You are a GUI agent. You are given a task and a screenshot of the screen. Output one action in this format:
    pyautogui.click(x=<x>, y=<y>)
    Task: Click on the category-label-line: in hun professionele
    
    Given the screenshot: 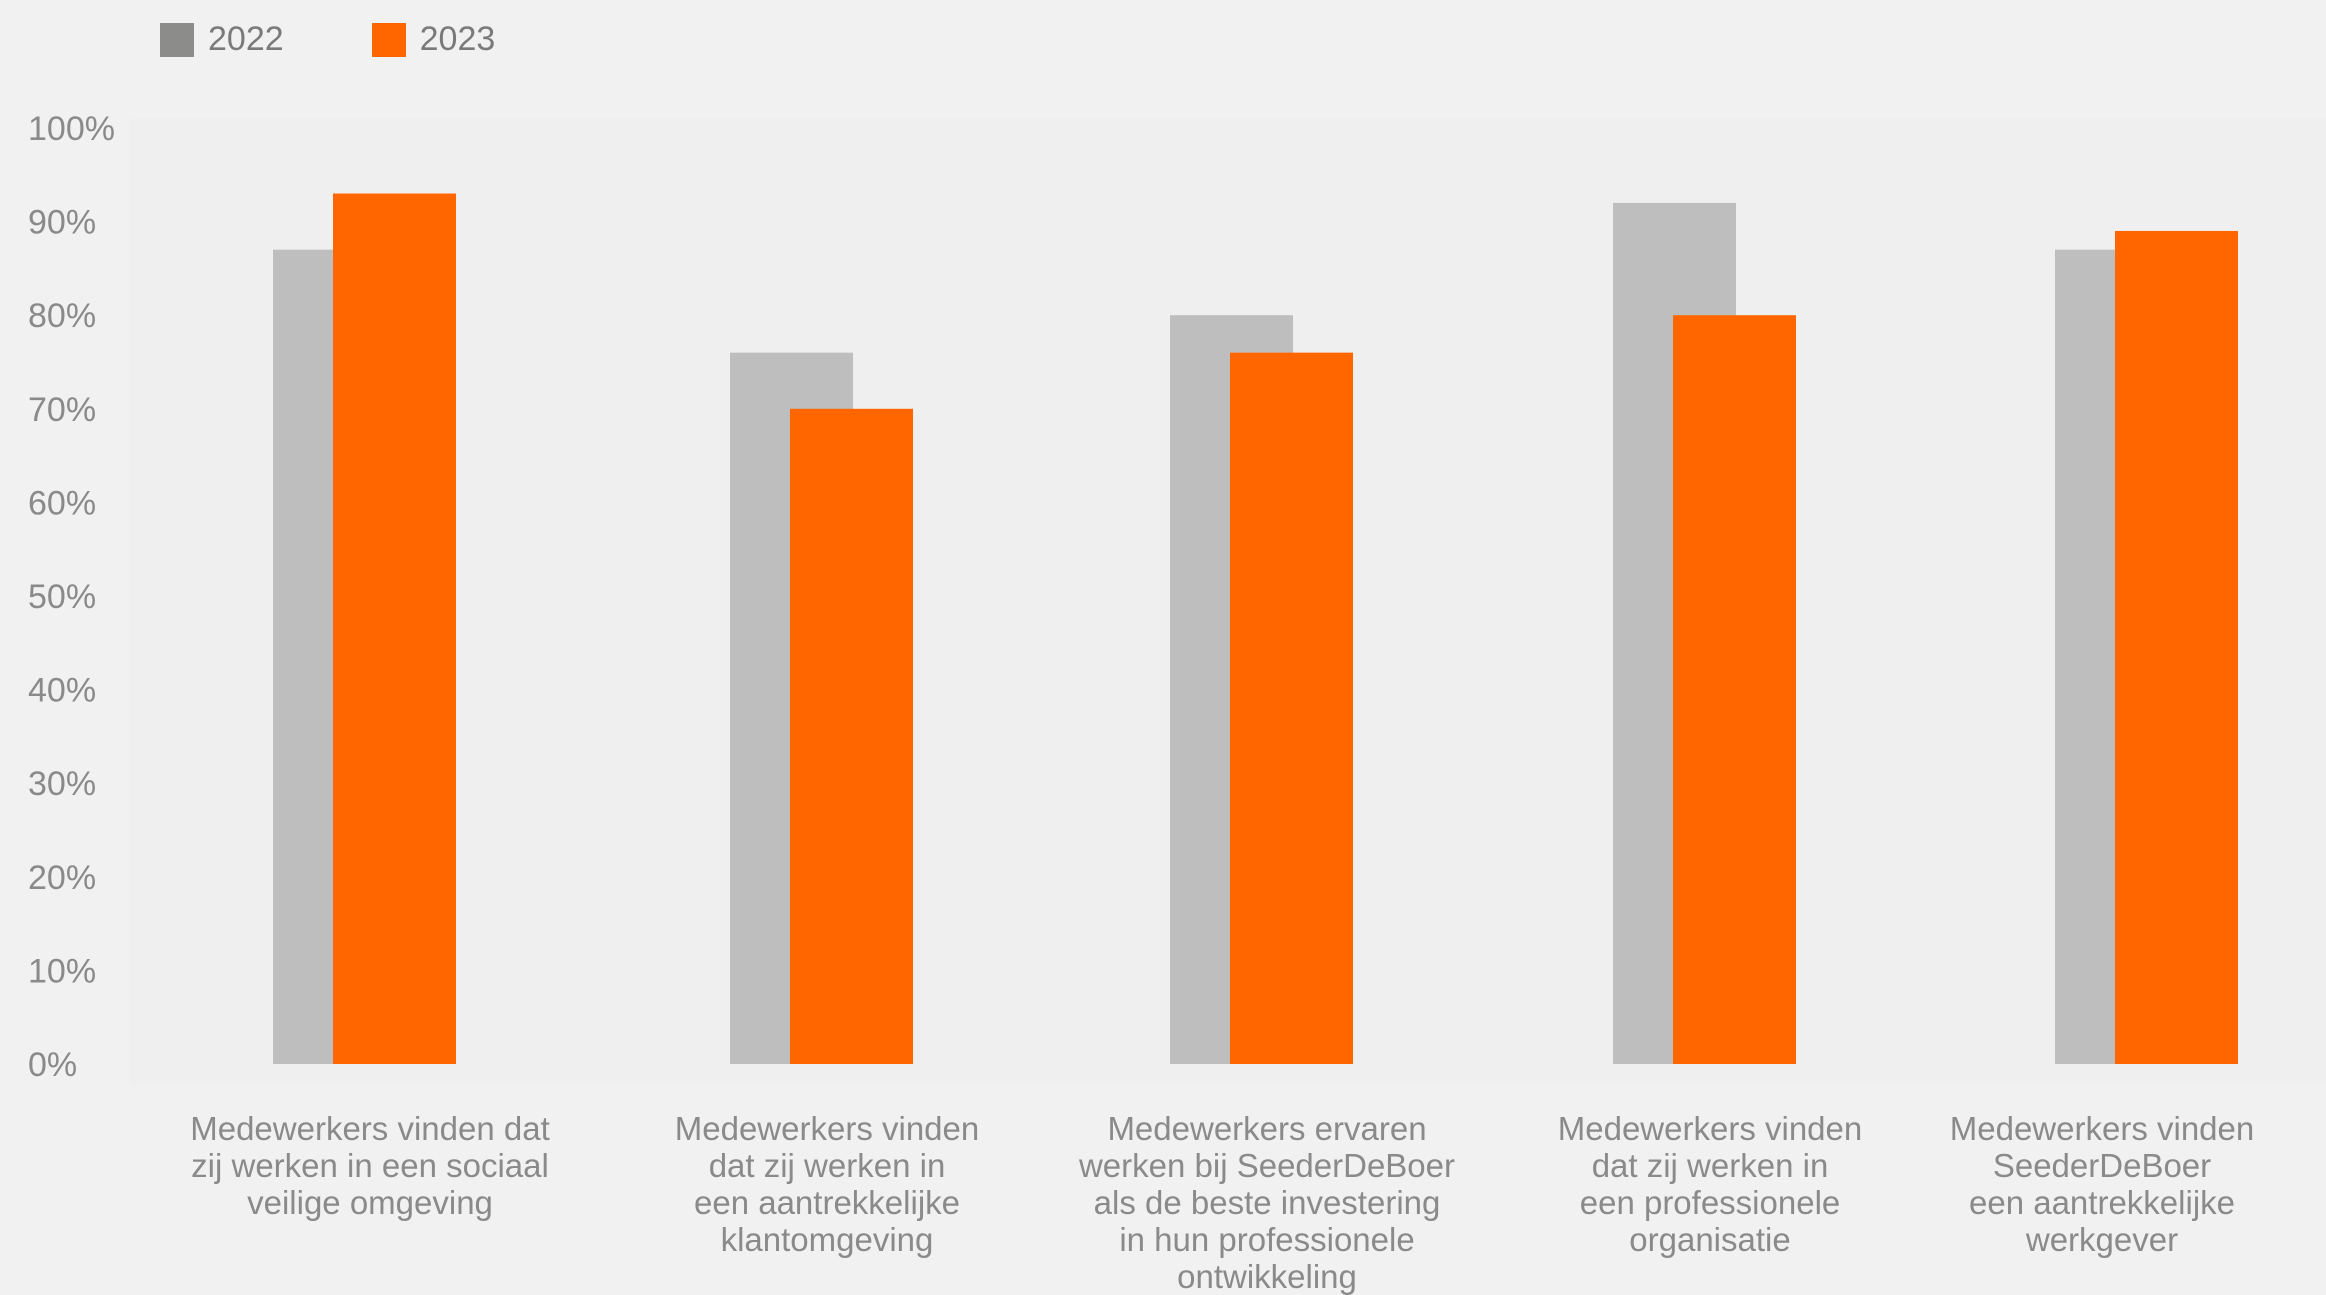 What is the action you would take?
    pyautogui.click(x=1267, y=1239)
    